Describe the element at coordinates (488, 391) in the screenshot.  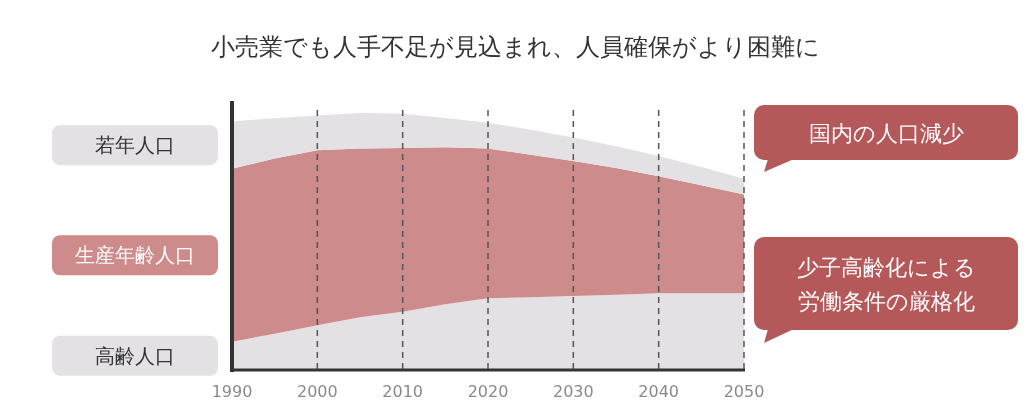
I see `x-tick-label: 2020` at that location.